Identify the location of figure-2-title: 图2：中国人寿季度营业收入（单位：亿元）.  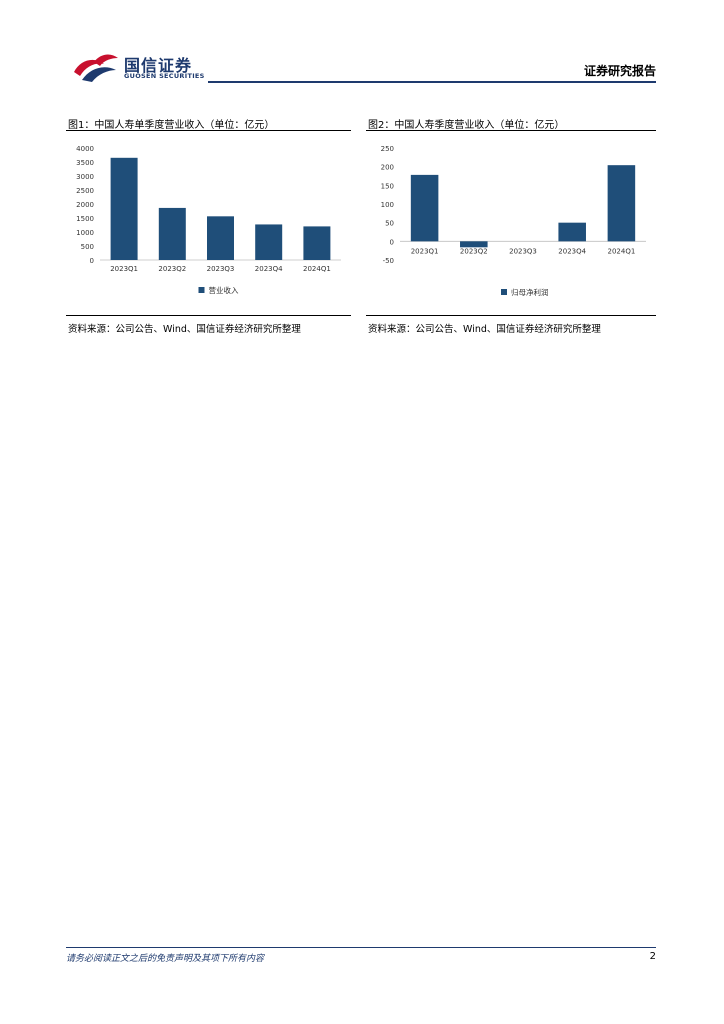
(466, 125).